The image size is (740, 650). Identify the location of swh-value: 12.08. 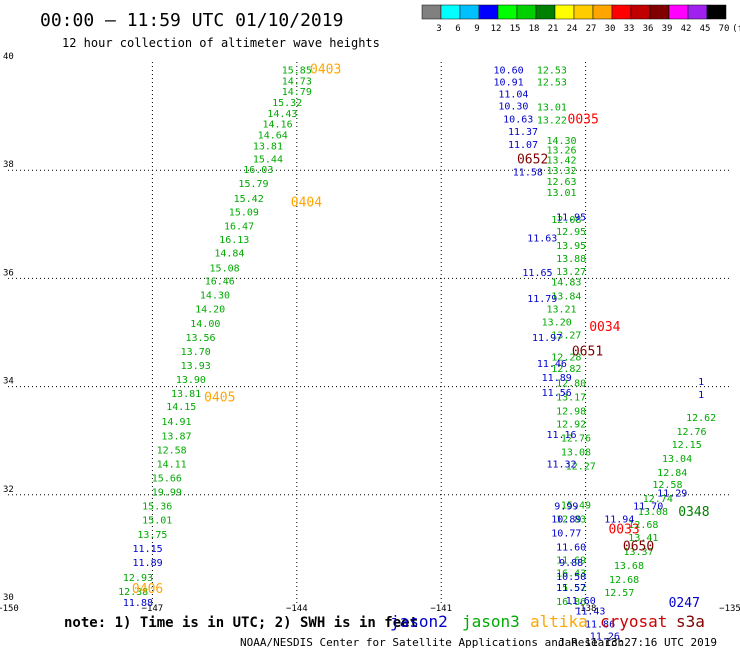
(566, 220).